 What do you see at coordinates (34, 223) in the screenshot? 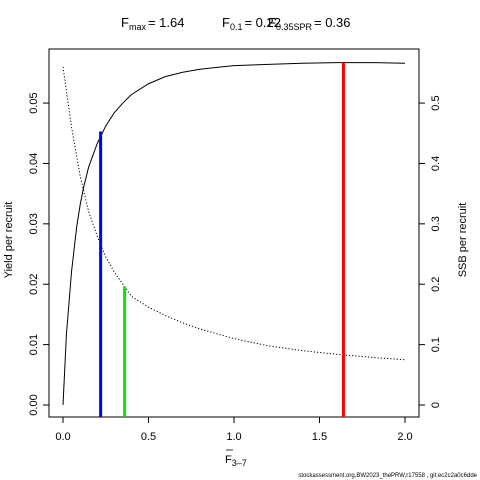
I see `y-left-tick-label: 0.03` at bounding box center [34, 223].